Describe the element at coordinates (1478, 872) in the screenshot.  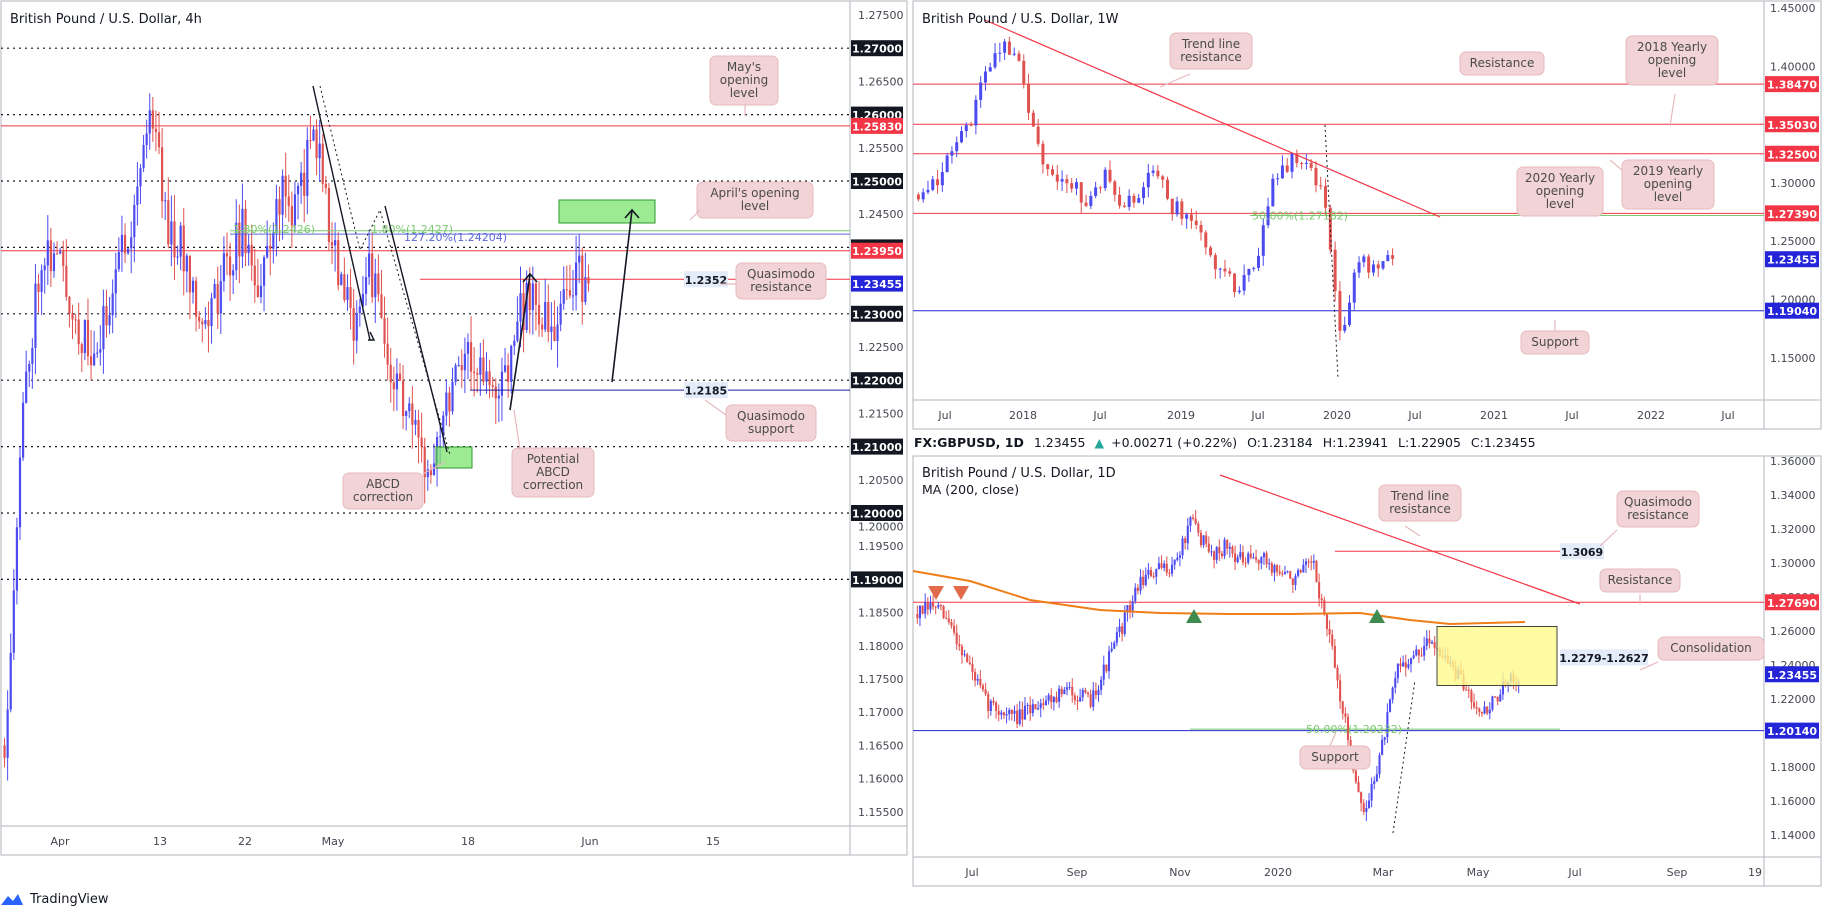
I see `x-tick: May` at that location.